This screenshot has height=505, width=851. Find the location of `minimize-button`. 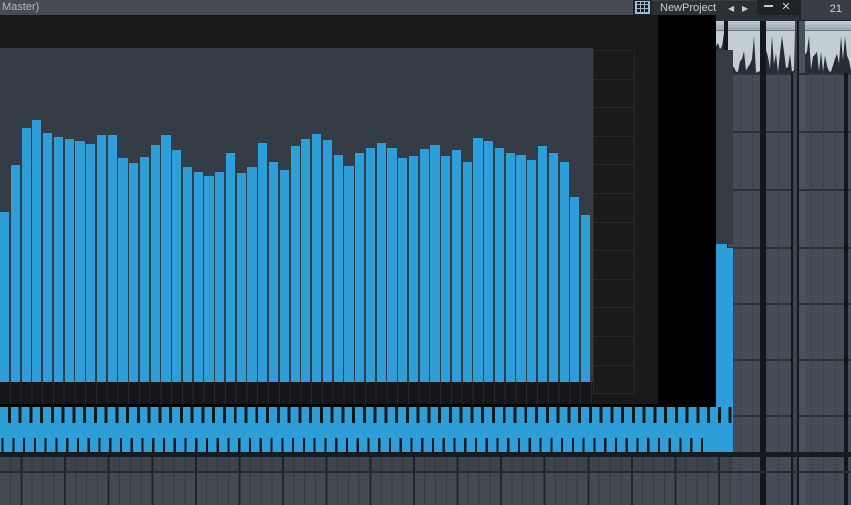

minimize-button is located at coordinates (769, 7).